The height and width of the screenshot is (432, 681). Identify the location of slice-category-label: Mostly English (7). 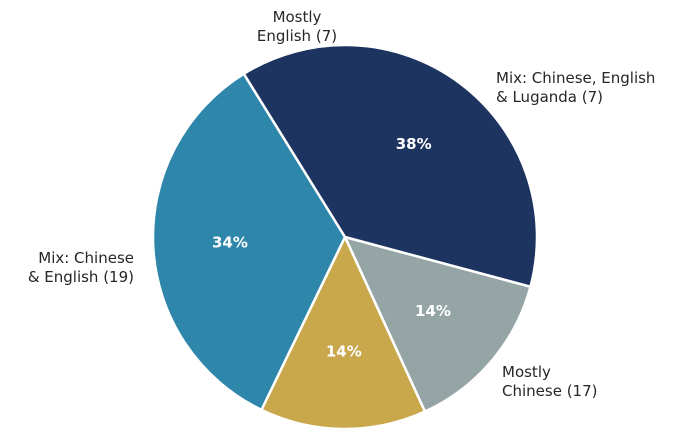
(297, 26).